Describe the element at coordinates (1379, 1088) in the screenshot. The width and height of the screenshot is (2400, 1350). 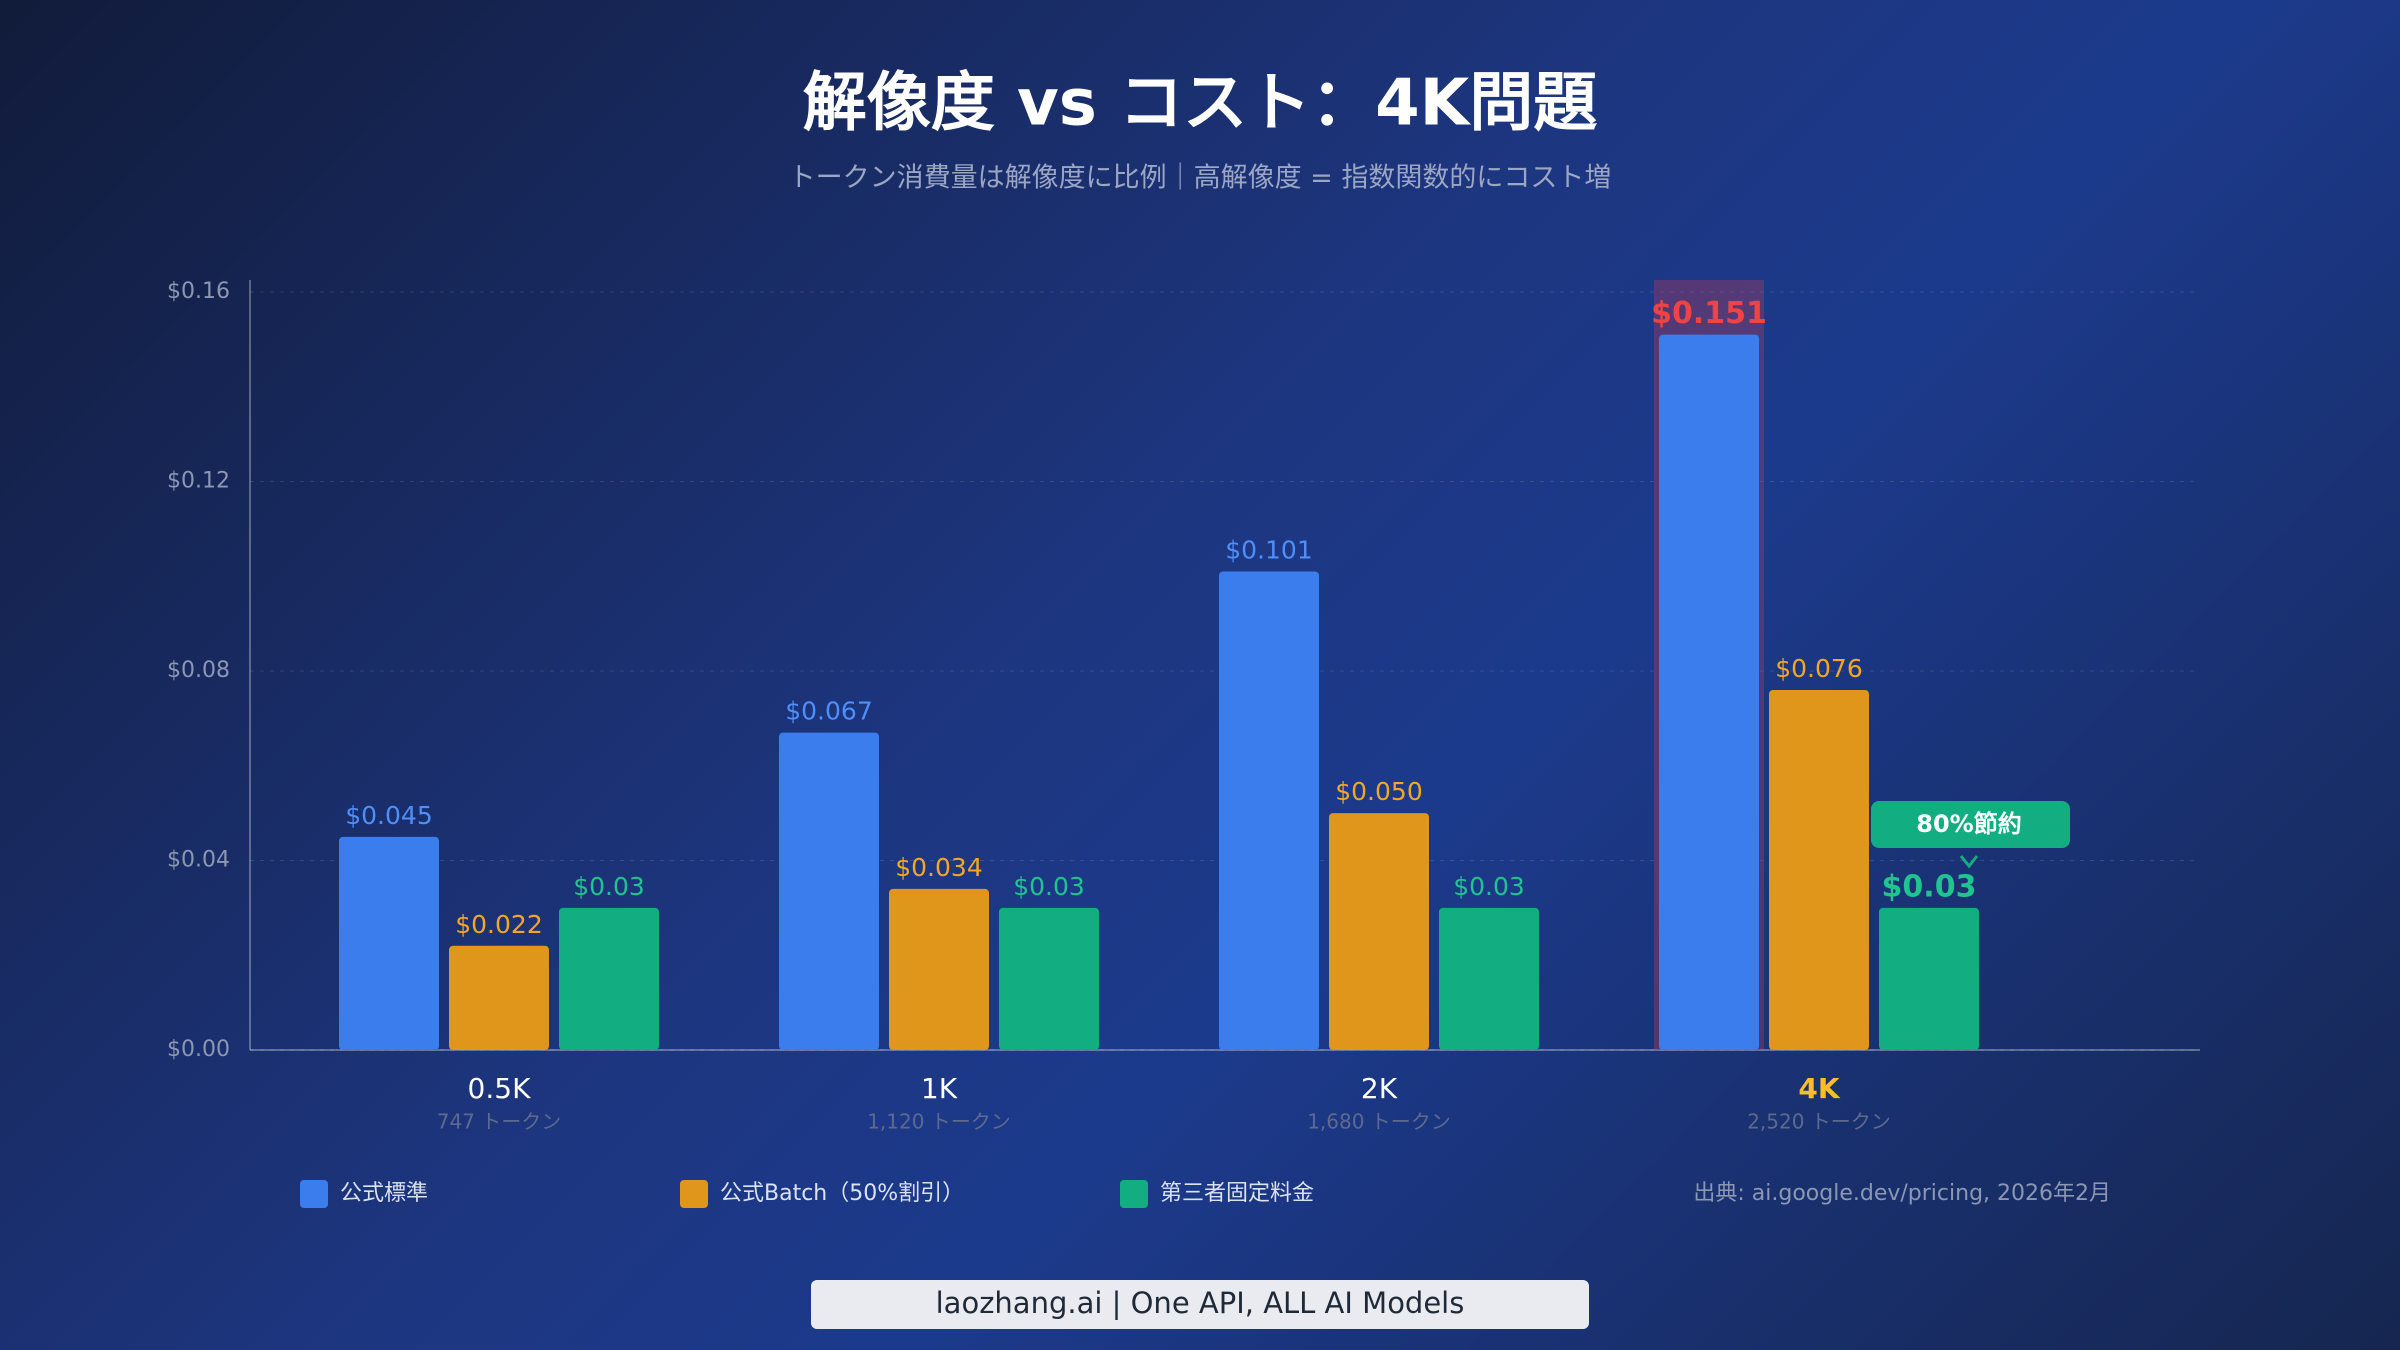
I see `x-tick-label: 2K` at that location.